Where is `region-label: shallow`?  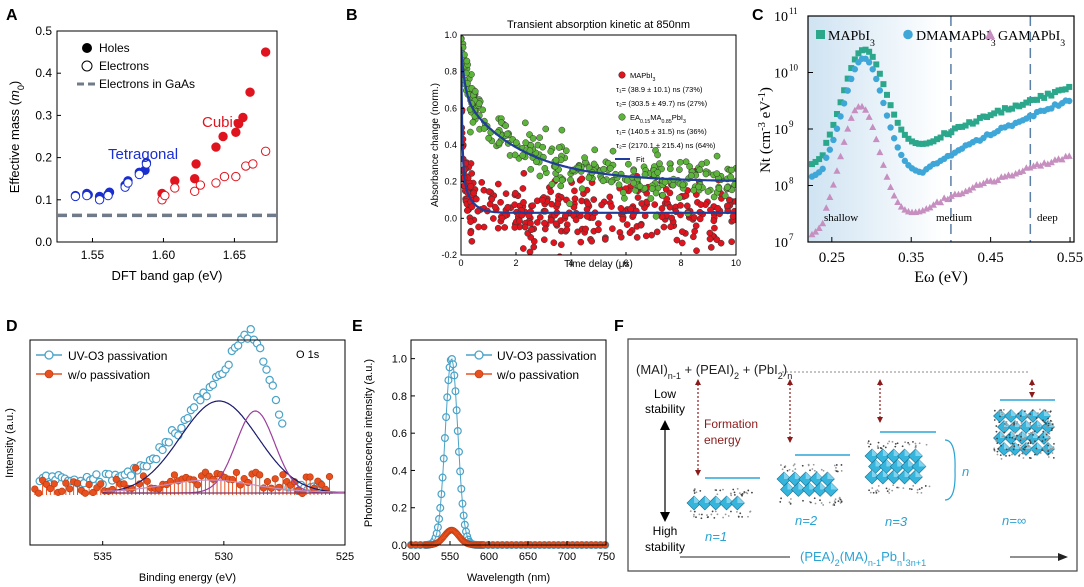
region-label: shallow is located at coordinates (841, 218).